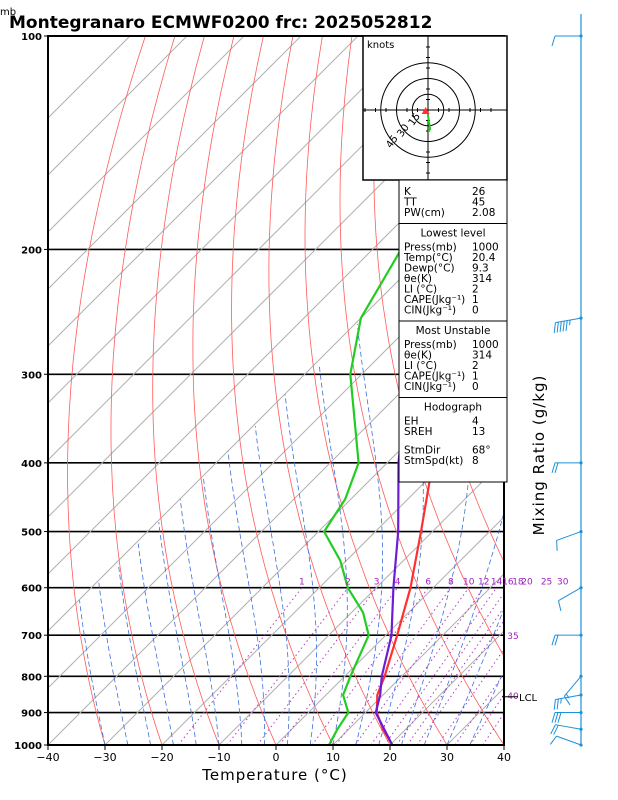  I want to click on indices-frame, so click(453, 331).